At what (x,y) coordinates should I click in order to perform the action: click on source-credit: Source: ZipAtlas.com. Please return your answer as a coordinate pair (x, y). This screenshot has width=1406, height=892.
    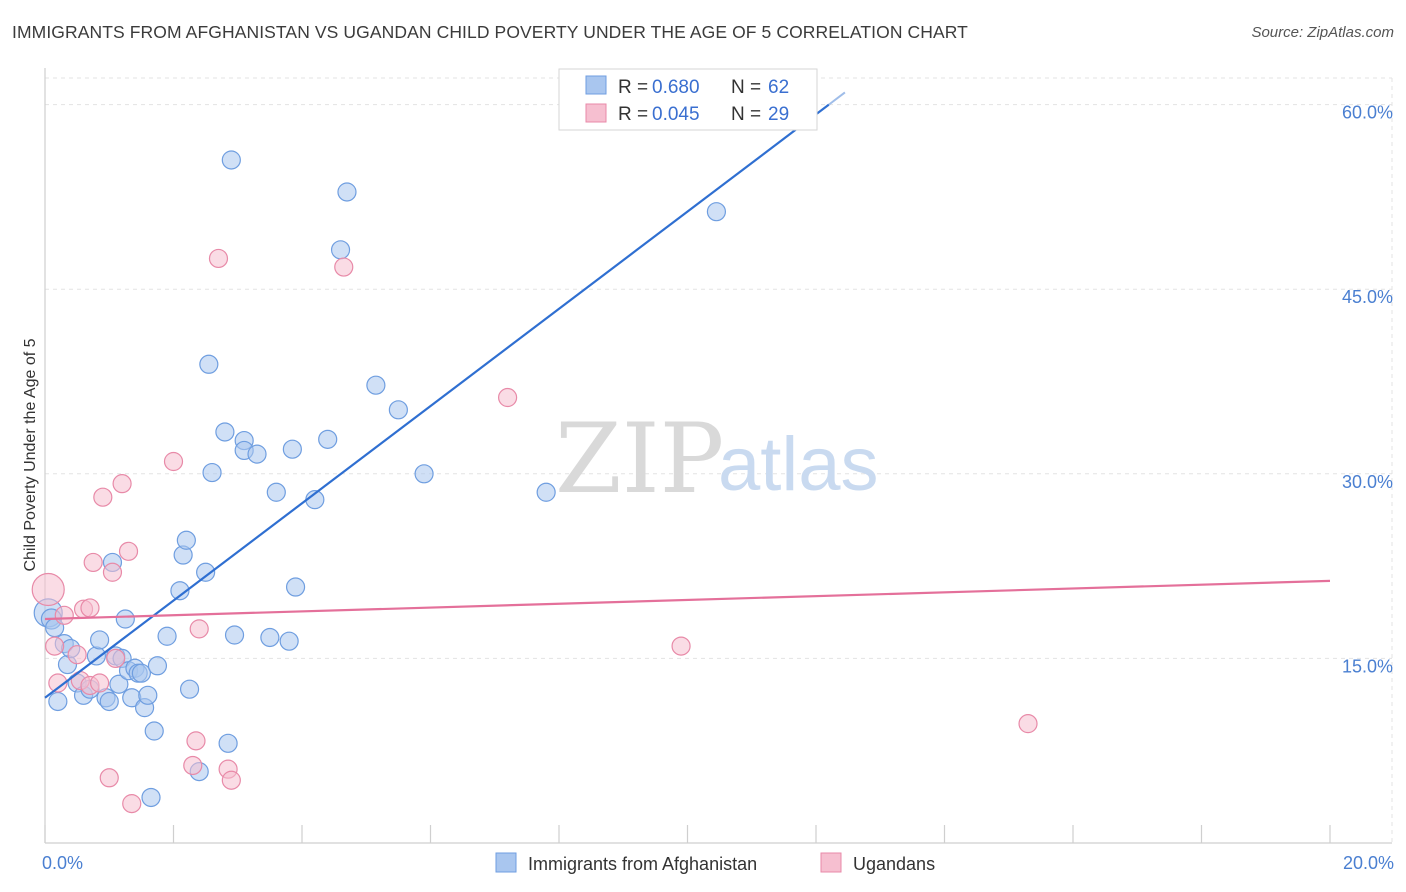
    Looking at the image, I should click on (1322, 32).